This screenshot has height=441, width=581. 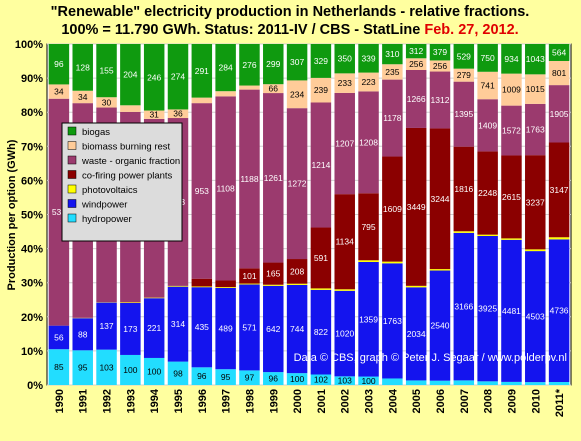 I want to click on data-label: 95, so click(x=226, y=377).